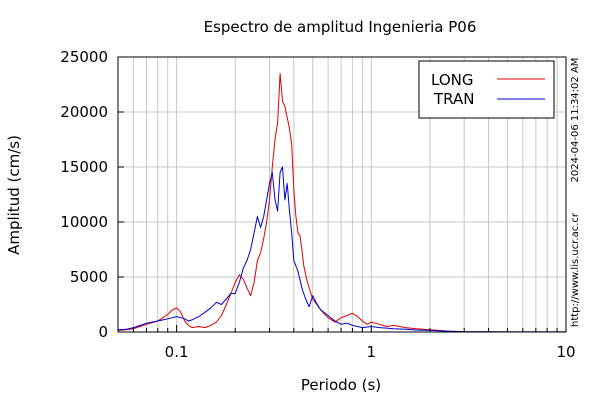  What do you see at coordinates (89, 277) in the screenshot?
I see `y-tick-label: 5000` at bounding box center [89, 277].